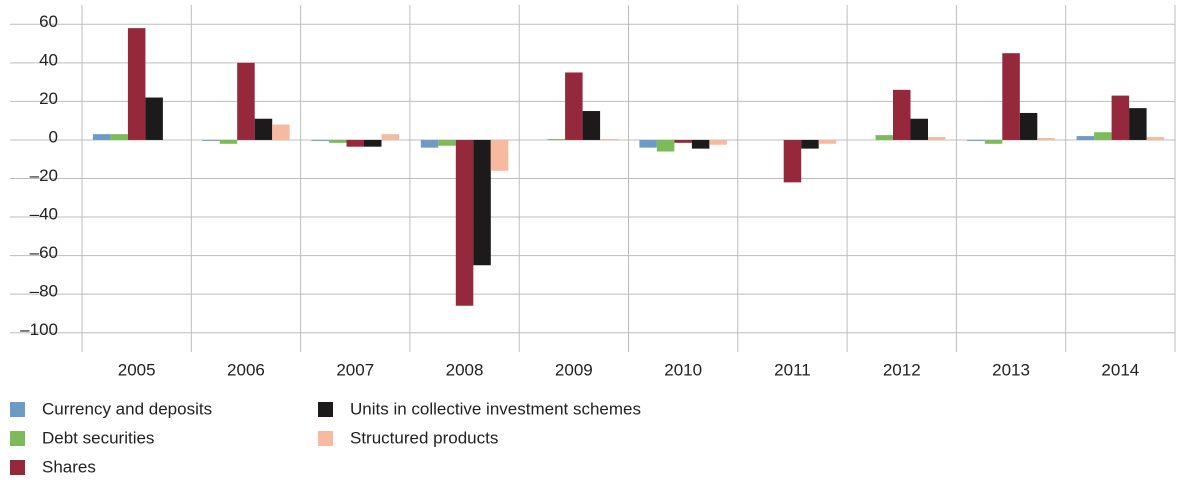 The image size is (1187, 489). What do you see at coordinates (137, 369) in the screenshot?
I see `x-tick-label: 2005` at bounding box center [137, 369].